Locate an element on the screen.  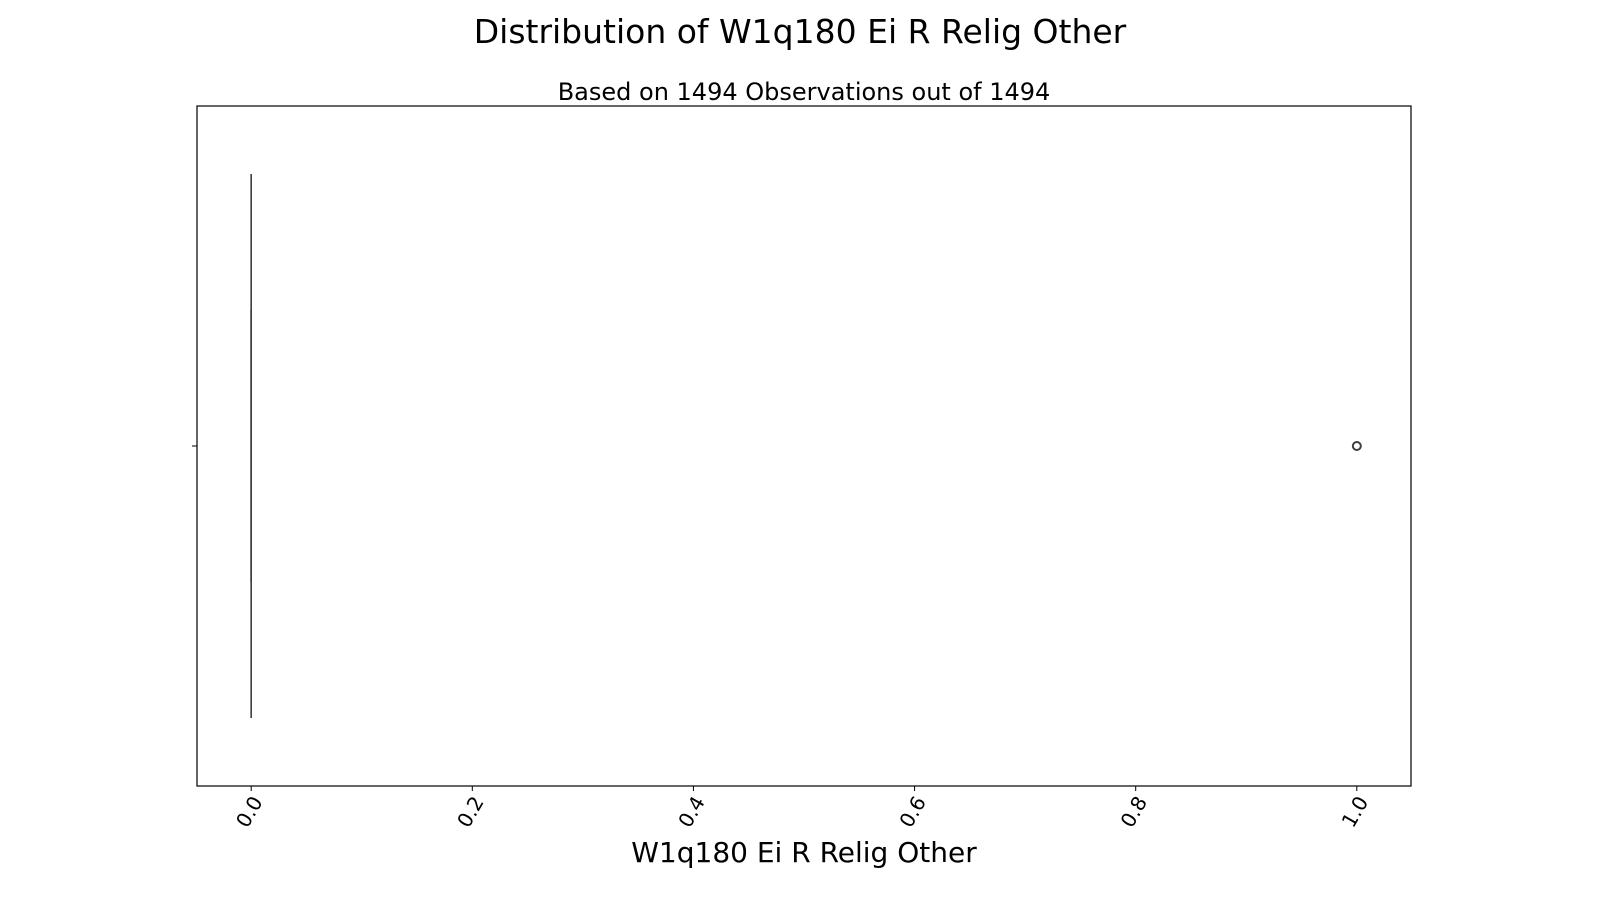
x-tick-label: 0.4 is located at coordinates (691, 812).